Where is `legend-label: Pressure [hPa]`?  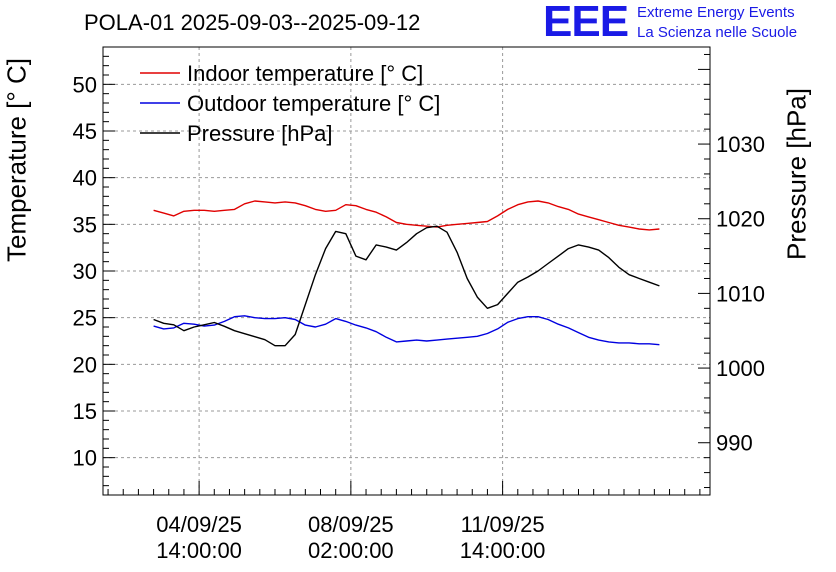
legend-label: Pressure [hPa] is located at coordinates (260, 133).